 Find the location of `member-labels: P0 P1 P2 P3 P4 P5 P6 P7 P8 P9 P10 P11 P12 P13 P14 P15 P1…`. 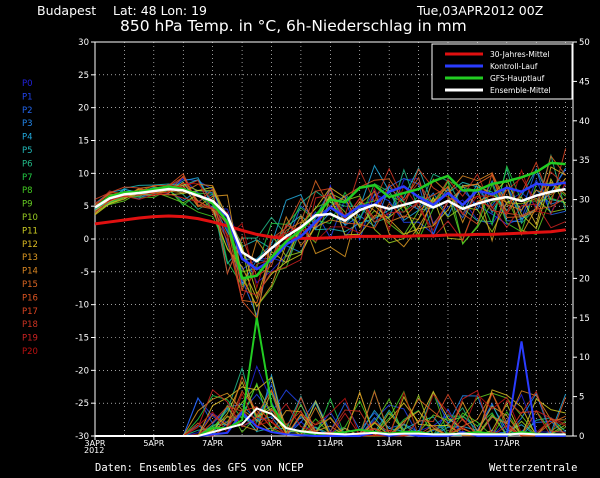

member-labels: P0 P1 P2 P3 P4 P5 P6 P7 P8 P9 P10 P11 P12 P13 P14 P15 P1… is located at coordinates (30, 218).